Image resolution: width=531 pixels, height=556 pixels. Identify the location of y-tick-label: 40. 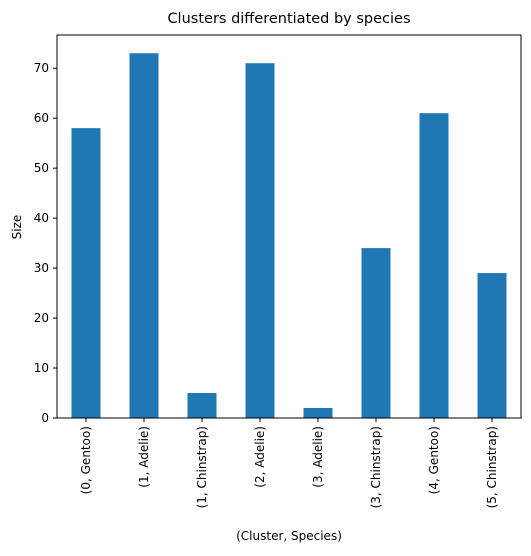
(41, 218).